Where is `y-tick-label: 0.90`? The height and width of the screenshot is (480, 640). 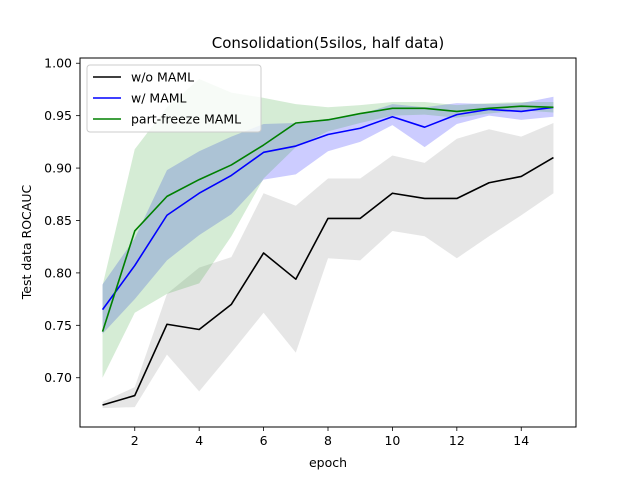 y-tick-label: 0.90 is located at coordinates (58, 168).